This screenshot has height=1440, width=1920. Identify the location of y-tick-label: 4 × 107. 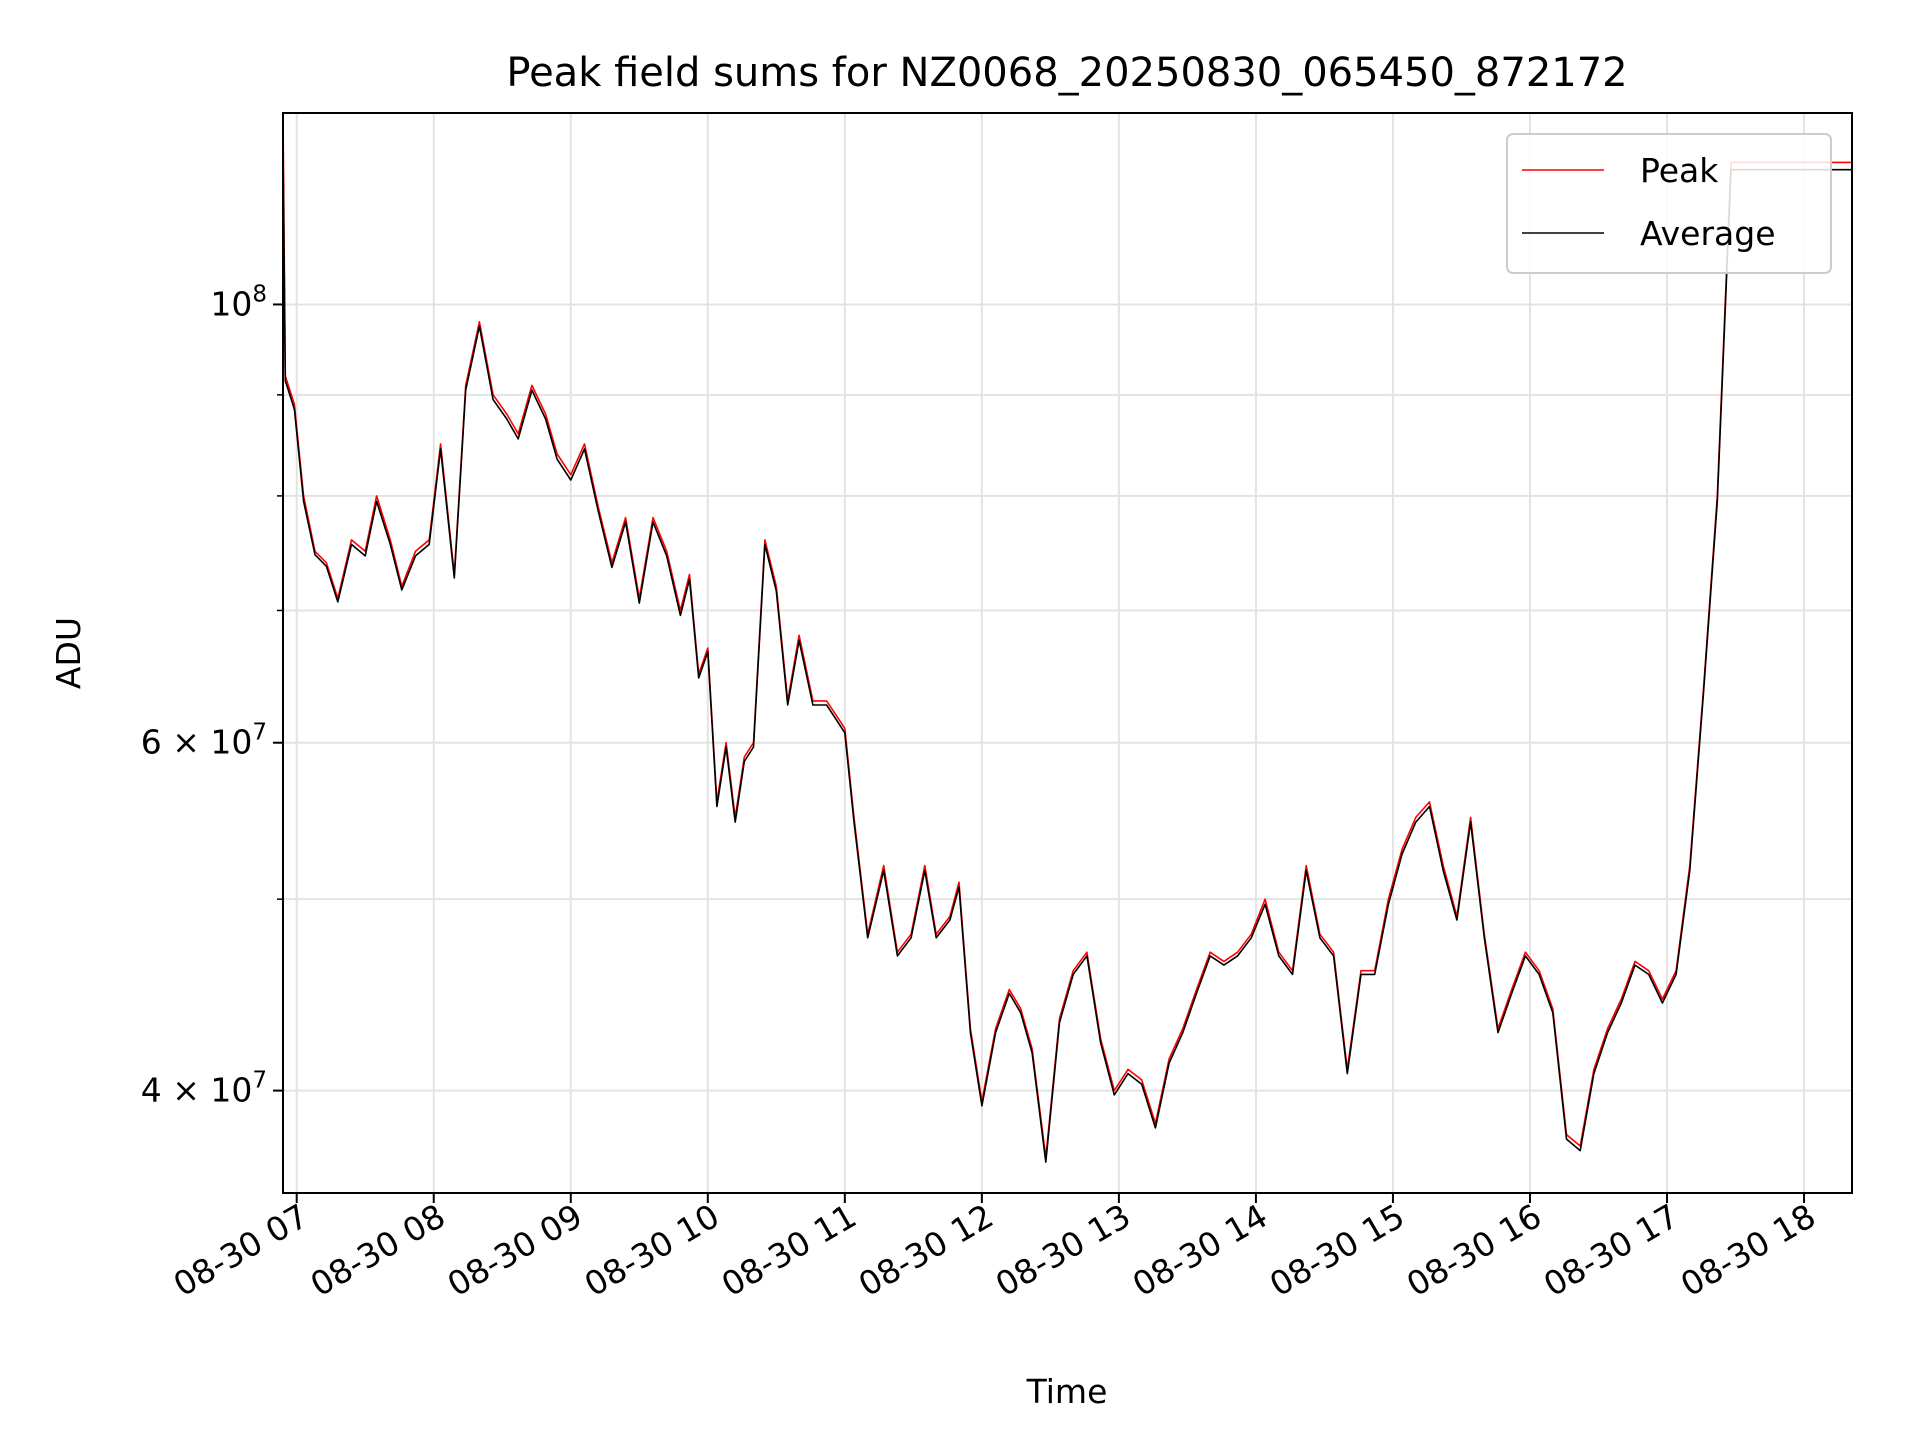
(204, 1089).